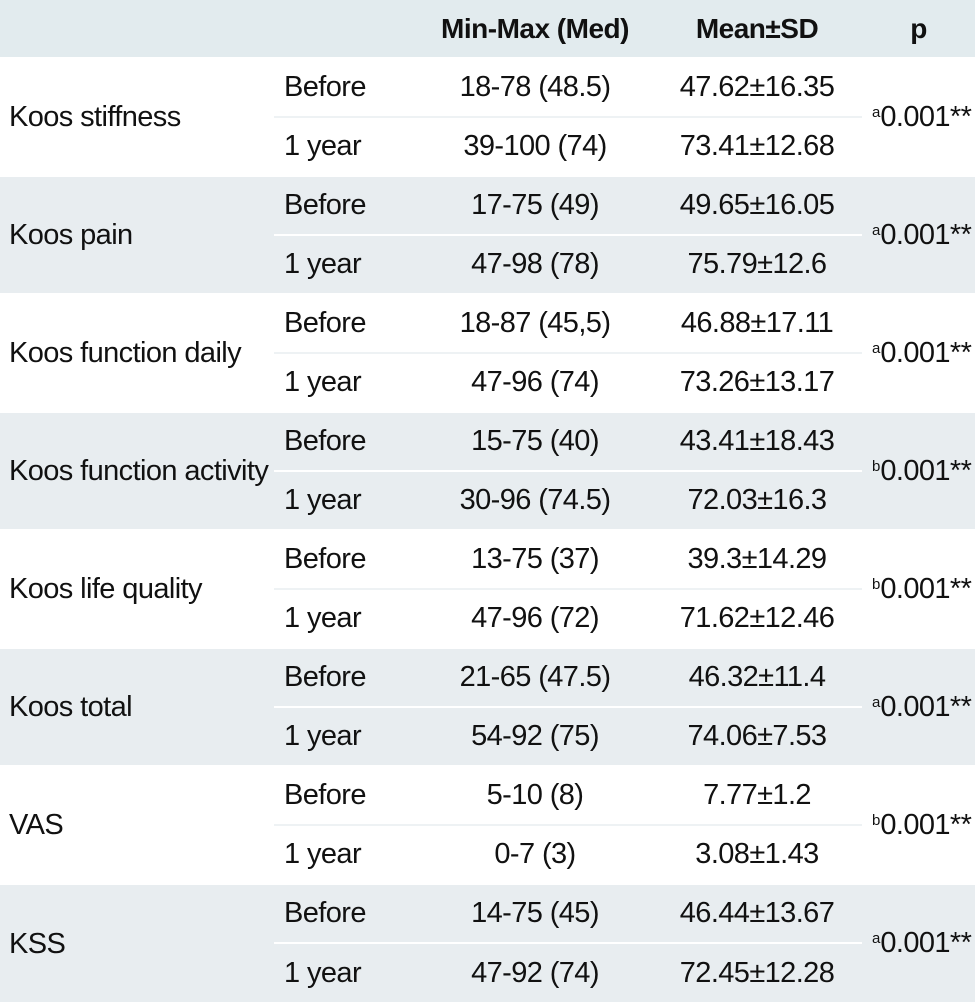 Image resolution: width=975 pixels, height=1004 pixels. What do you see at coordinates (535, 559) in the screenshot?
I see `range-before: 13-75 (37)` at bounding box center [535, 559].